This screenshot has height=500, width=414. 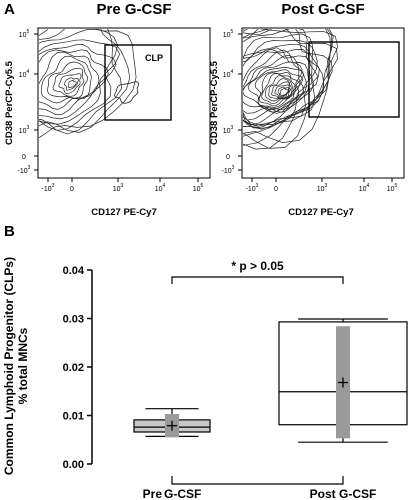 I want to click on category-label-0-part-1: G-CSF, so click(x=182, y=493).